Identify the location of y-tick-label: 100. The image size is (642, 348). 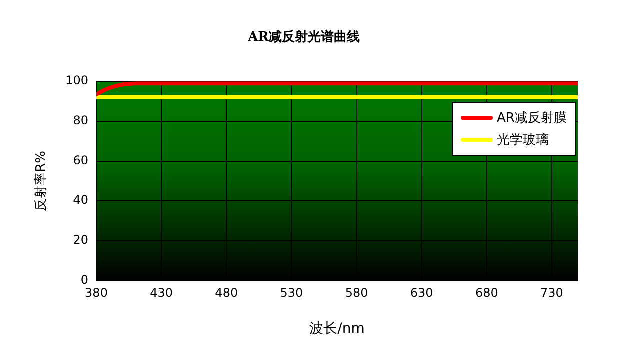
(77, 81).